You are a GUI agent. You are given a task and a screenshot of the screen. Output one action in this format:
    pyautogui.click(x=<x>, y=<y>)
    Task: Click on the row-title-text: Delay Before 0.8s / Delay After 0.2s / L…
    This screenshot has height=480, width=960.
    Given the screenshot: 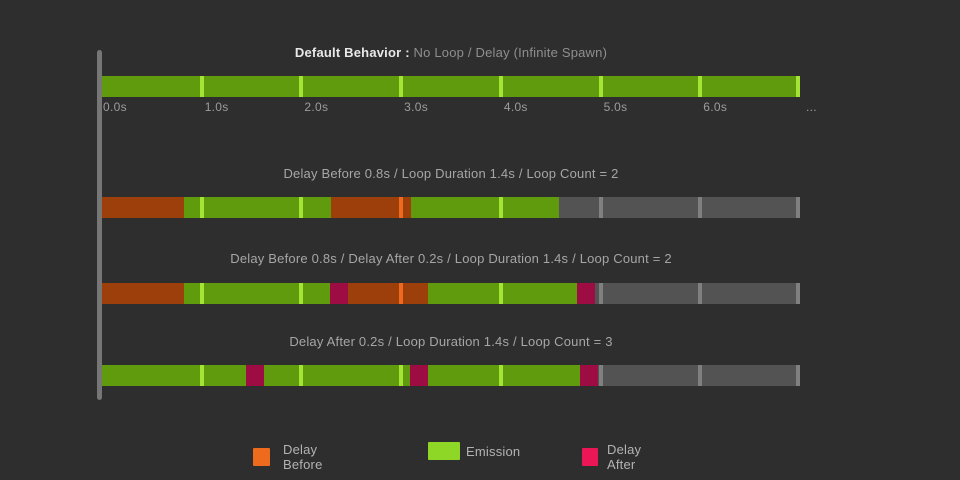 What is the action you would take?
    pyautogui.click(x=451, y=258)
    